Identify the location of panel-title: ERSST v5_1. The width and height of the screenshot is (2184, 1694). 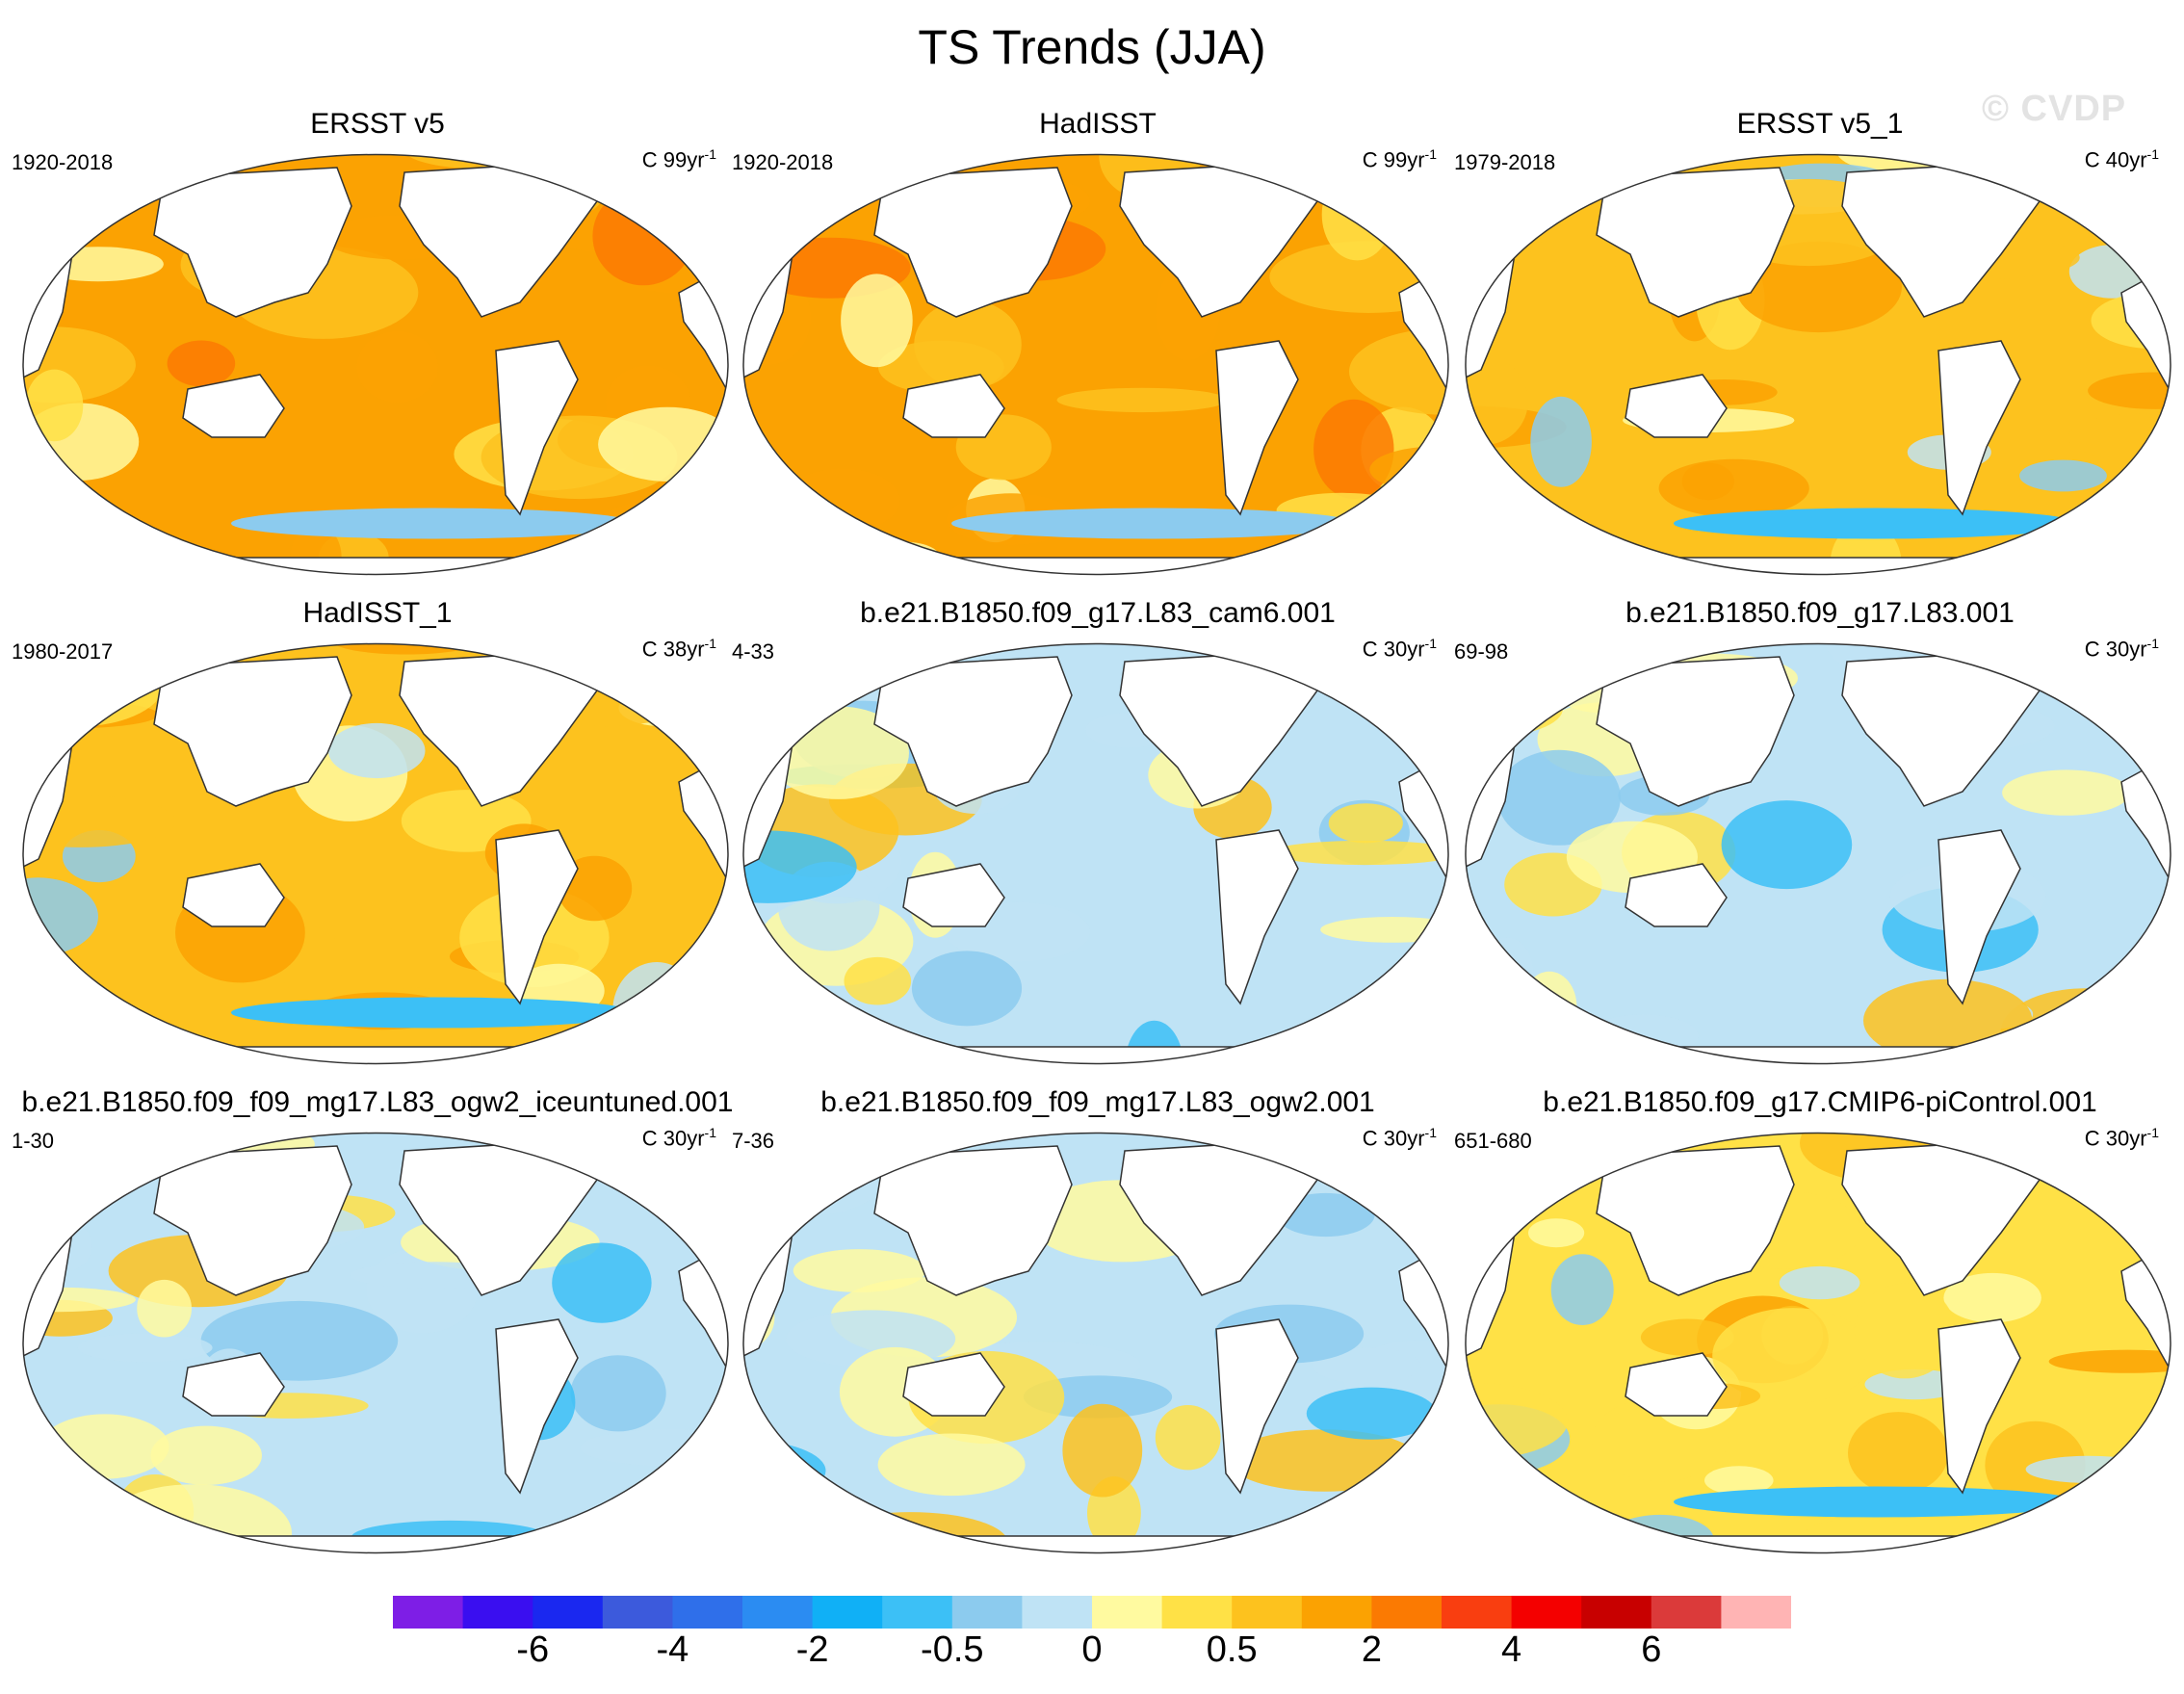
(1820, 124).